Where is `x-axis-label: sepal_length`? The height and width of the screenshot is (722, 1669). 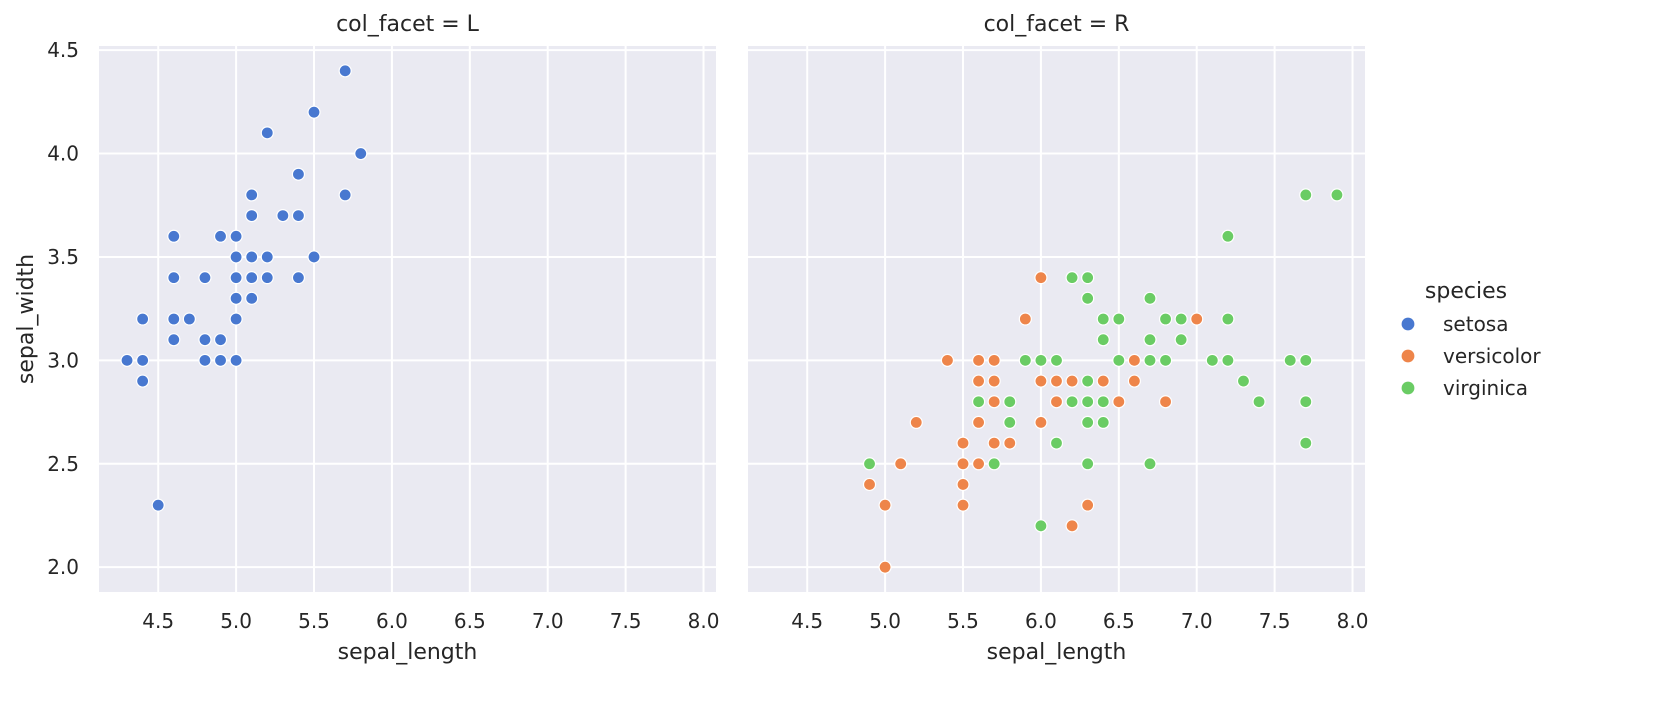 x-axis-label: sepal_length is located at coordinates (1057, 652).